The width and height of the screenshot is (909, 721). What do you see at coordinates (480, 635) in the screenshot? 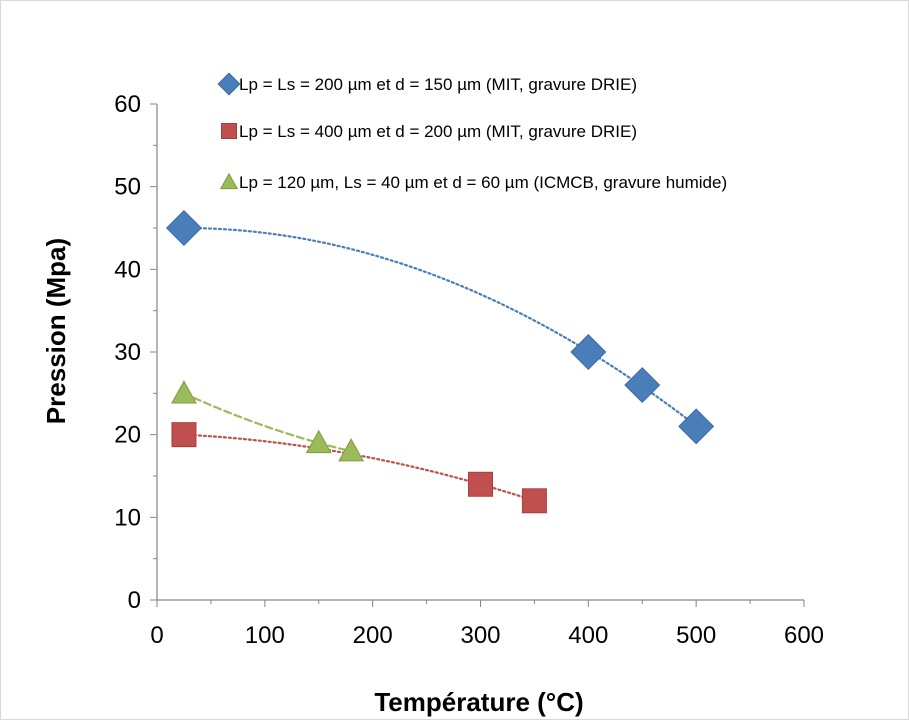
I see `x-tick-label: 300` at bounding box center [480, 635].